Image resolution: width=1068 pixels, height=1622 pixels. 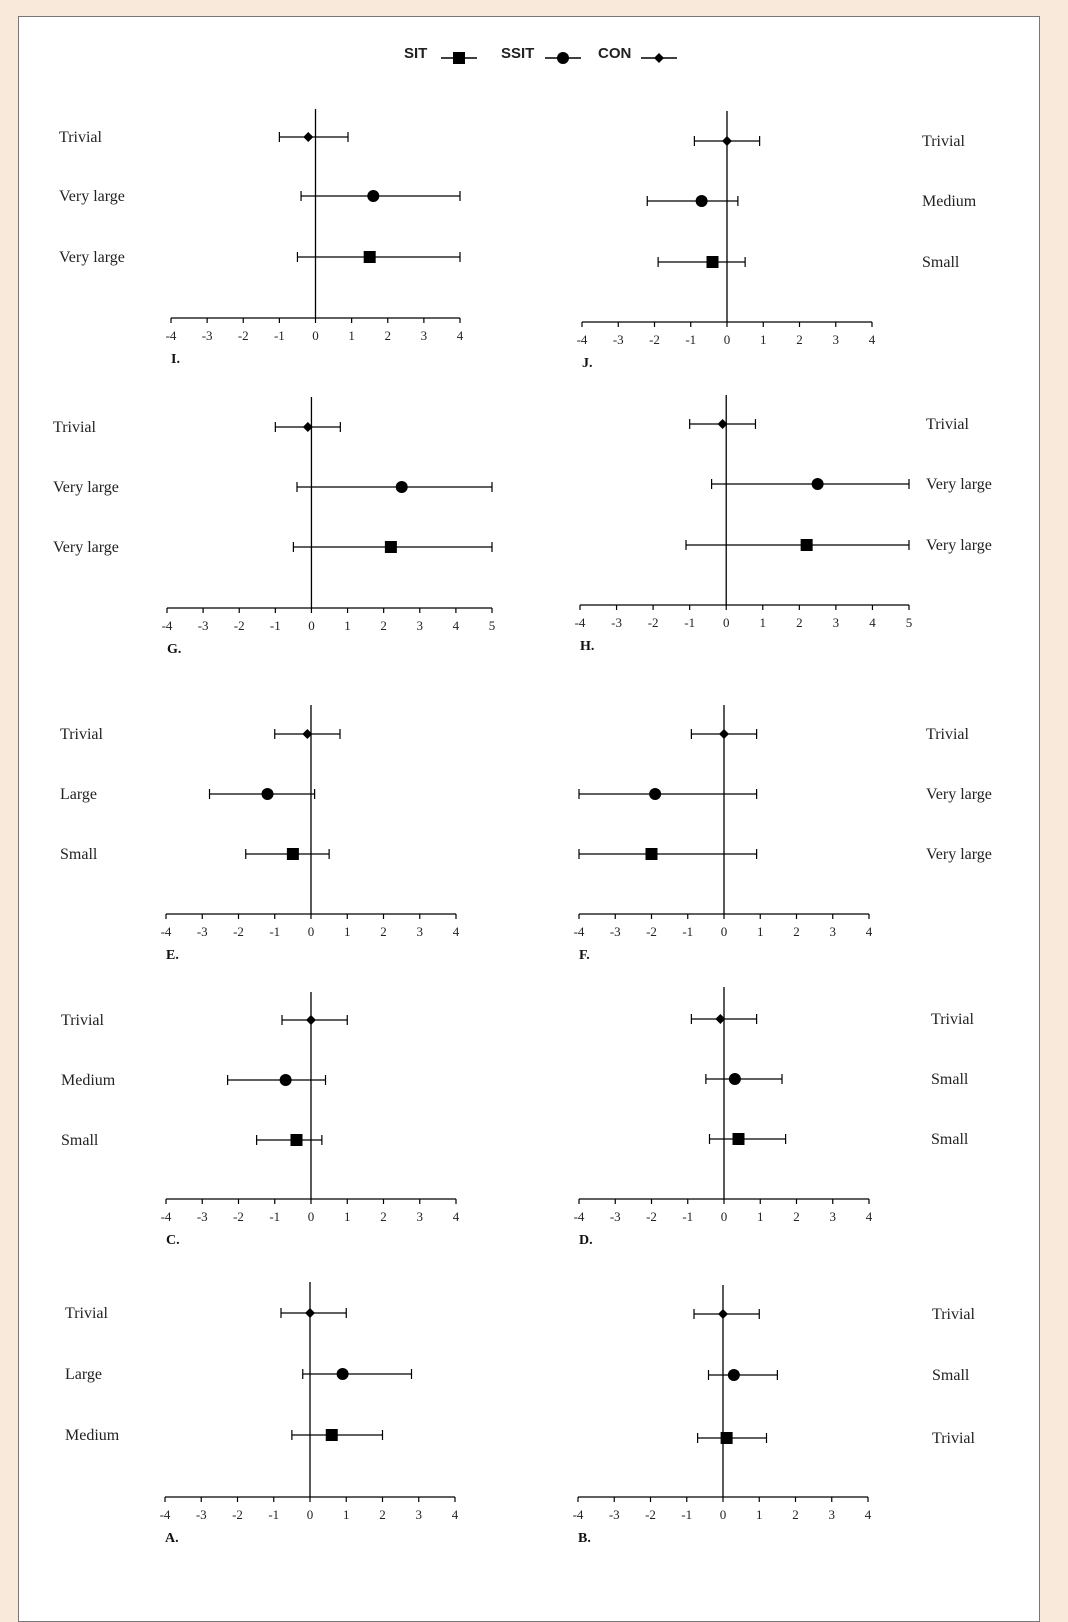 What do you see at coordinates (83, 1374) in the screenshot?
I see `effect-size-label: Large` at bounding box center [83, 1374].